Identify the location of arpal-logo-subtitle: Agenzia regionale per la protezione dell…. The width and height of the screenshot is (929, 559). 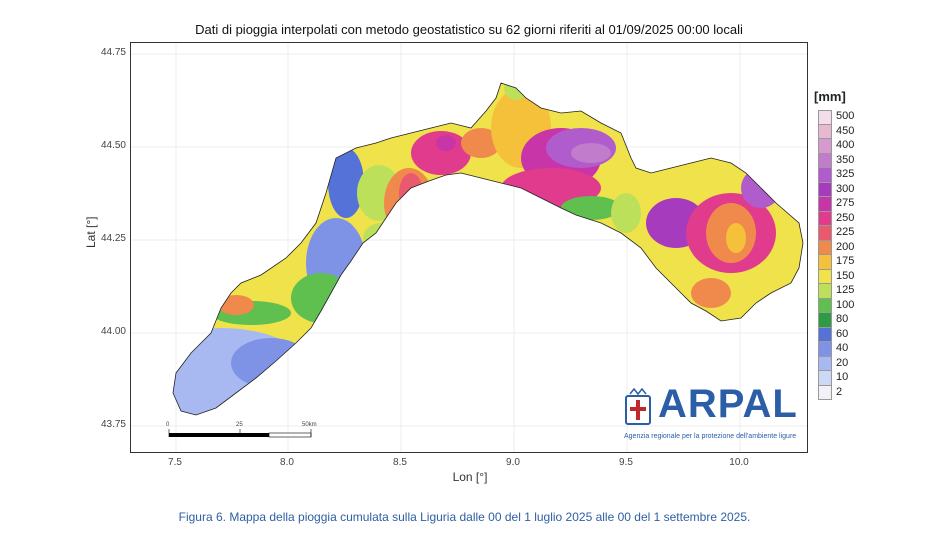
(710, 436).